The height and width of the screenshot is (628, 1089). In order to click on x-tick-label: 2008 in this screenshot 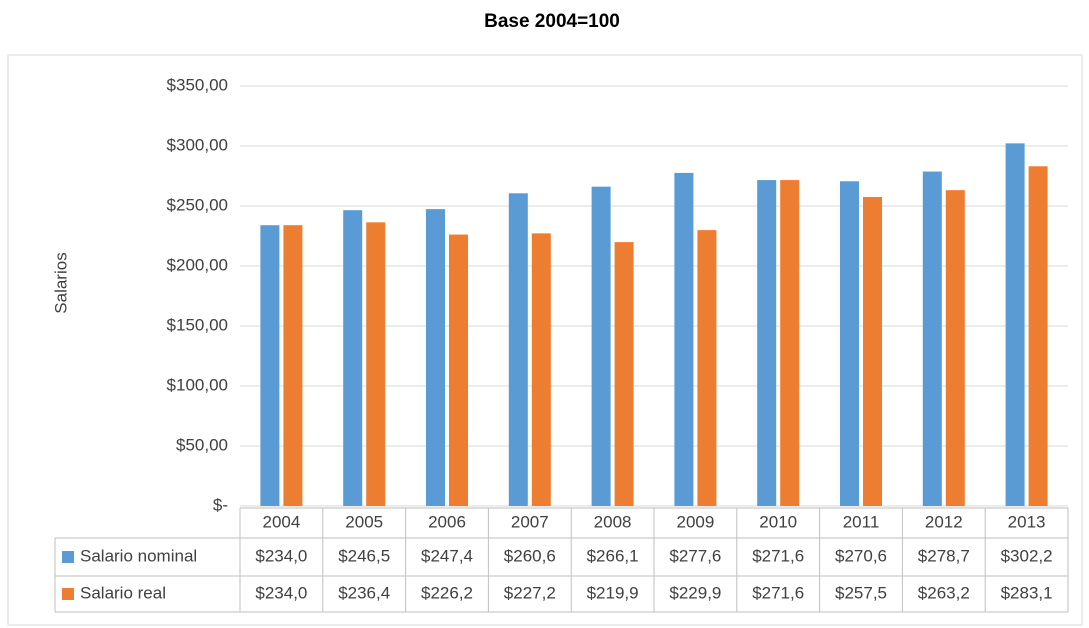, I will do `click(613, 521)`.